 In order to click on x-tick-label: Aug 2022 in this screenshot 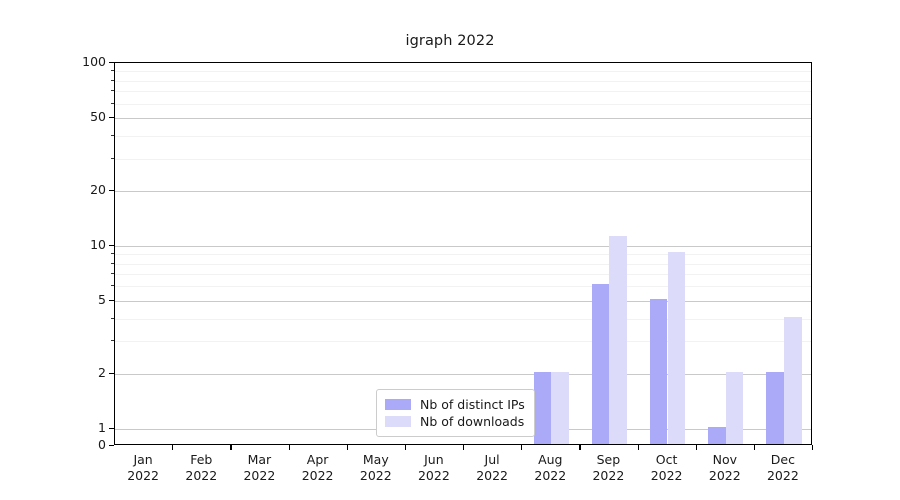, I will do `click(550, 467)`.